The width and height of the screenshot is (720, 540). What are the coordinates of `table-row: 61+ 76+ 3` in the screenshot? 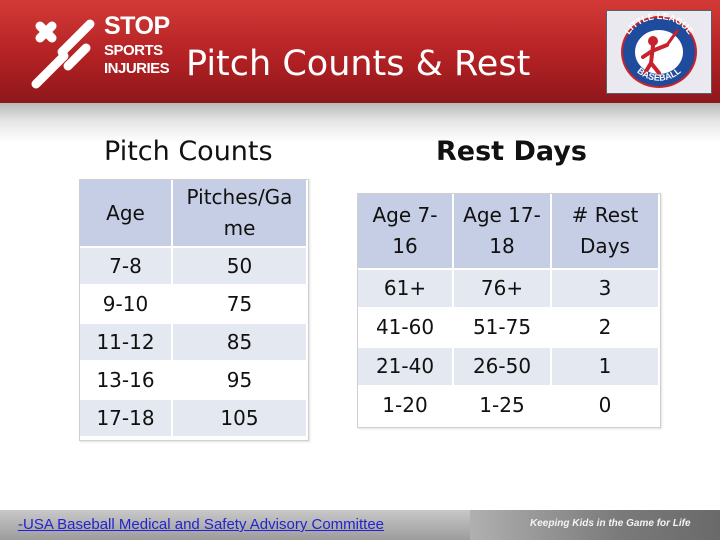 It's located at (509, 289).